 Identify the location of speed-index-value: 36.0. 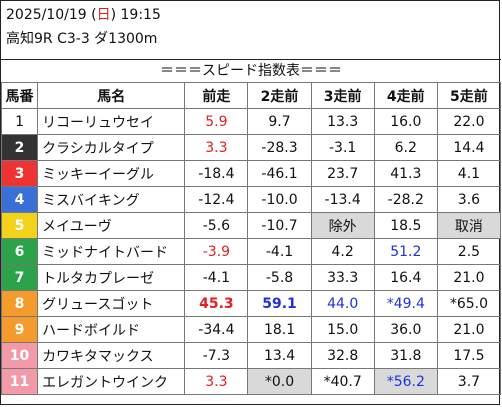
(405, 329).